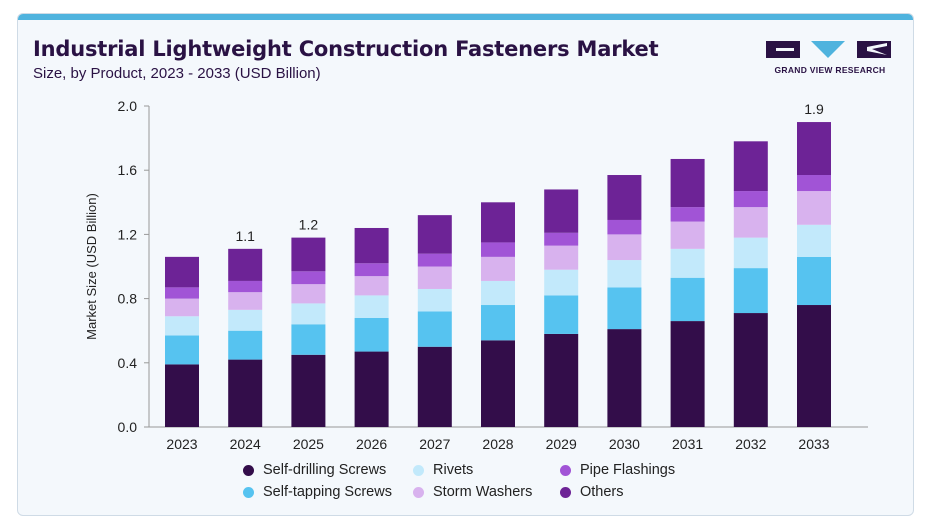 This screenshot has height=520, width=936. What do you see at coordinates (371, 286) in the screenshot?
I see `bar-segment-2026-storm-washers` at bounding box center [371, 286].